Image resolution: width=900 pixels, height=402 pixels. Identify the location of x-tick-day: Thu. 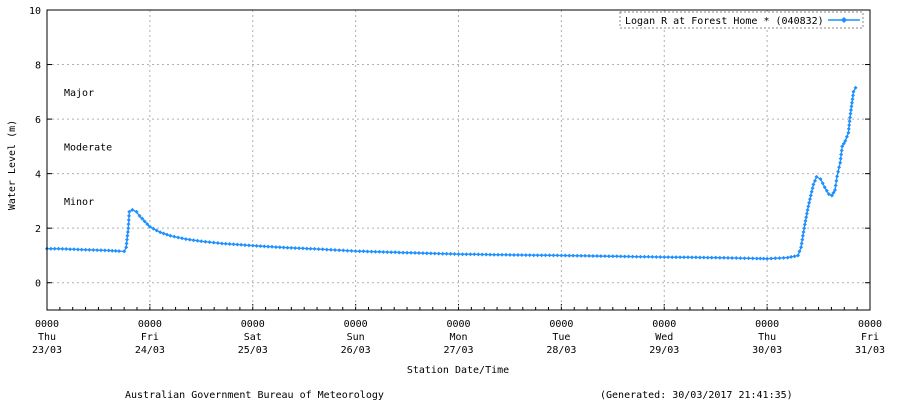
(47, 337).